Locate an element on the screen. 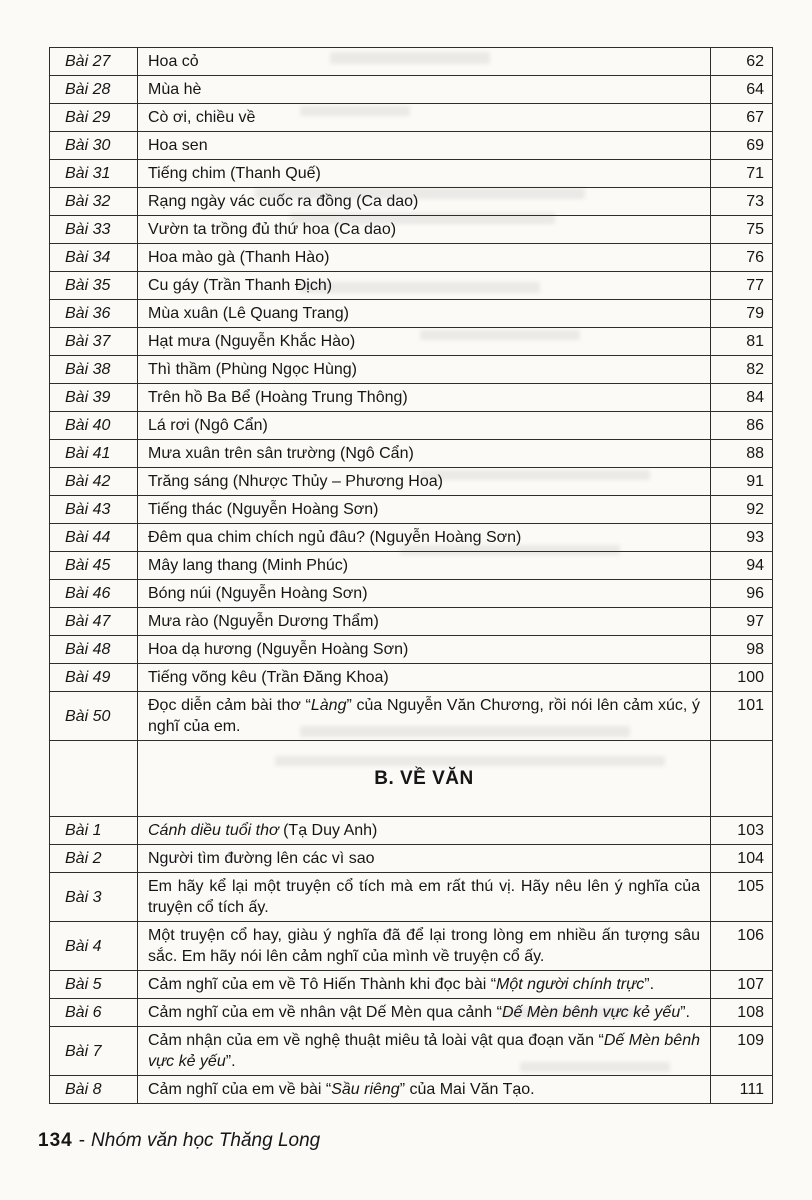  lesson-number-cell: Bài 39 is located at coordinates (93, 397).